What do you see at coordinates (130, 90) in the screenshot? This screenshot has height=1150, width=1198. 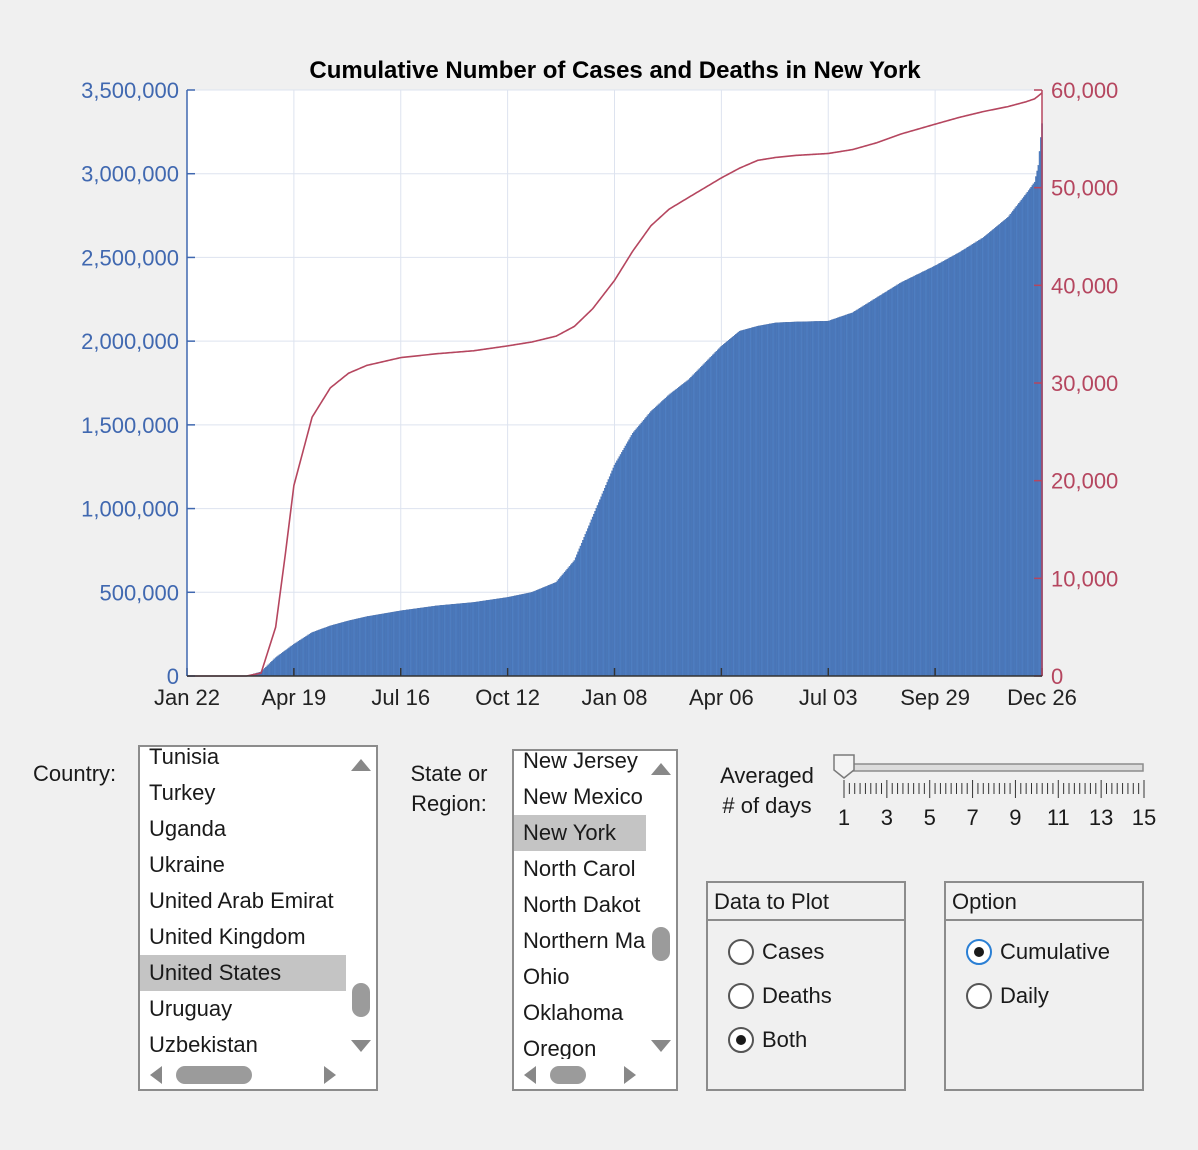 I see `y-left-tick-label: 3,500,000` at bounding box center [130, 90].